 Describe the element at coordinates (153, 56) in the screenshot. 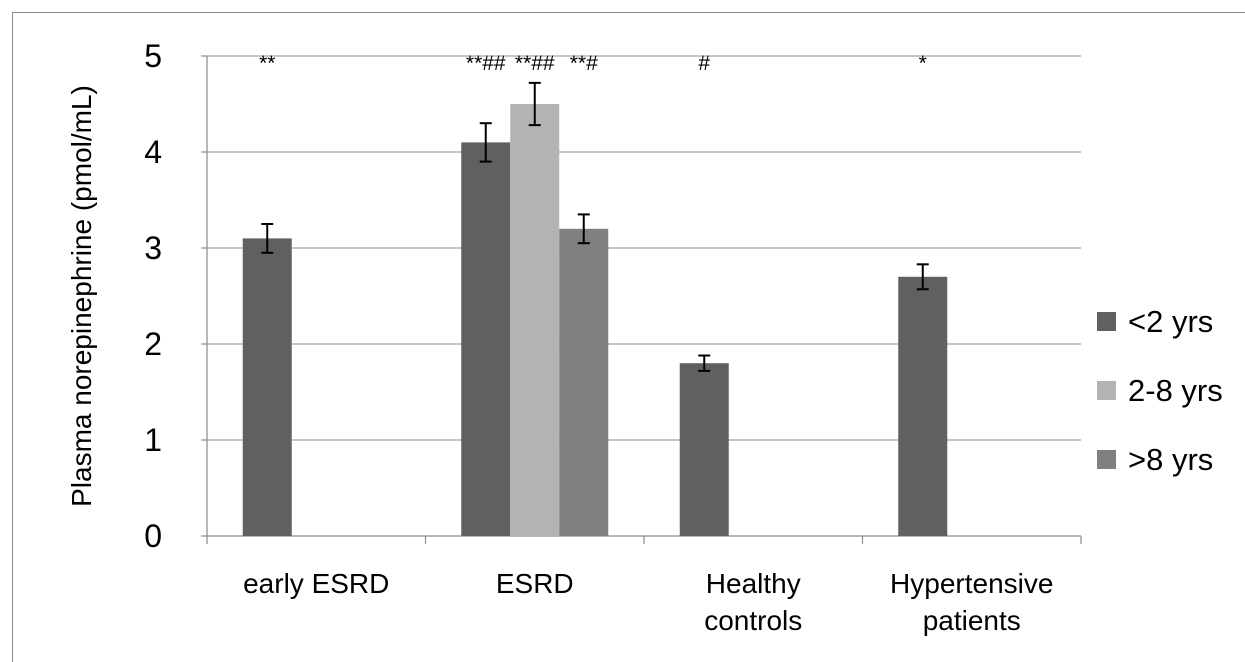

I see `y-tick-label: 5` at that location.